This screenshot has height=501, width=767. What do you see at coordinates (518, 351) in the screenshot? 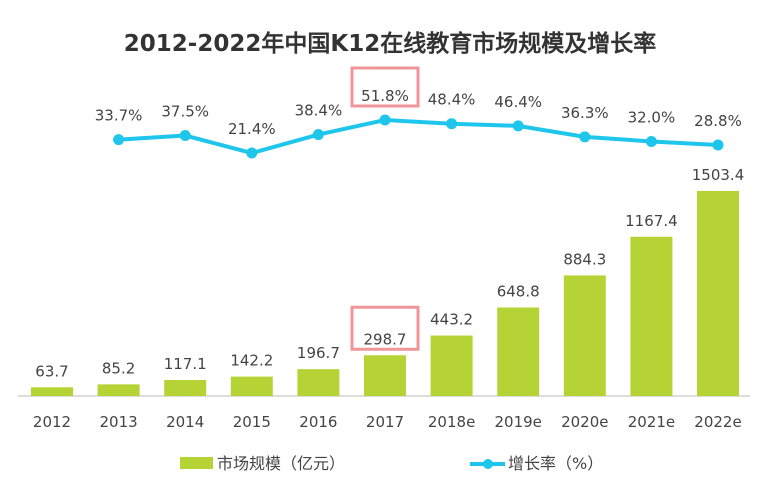
I see `bar-2019e` at bounding box center [518, 351].